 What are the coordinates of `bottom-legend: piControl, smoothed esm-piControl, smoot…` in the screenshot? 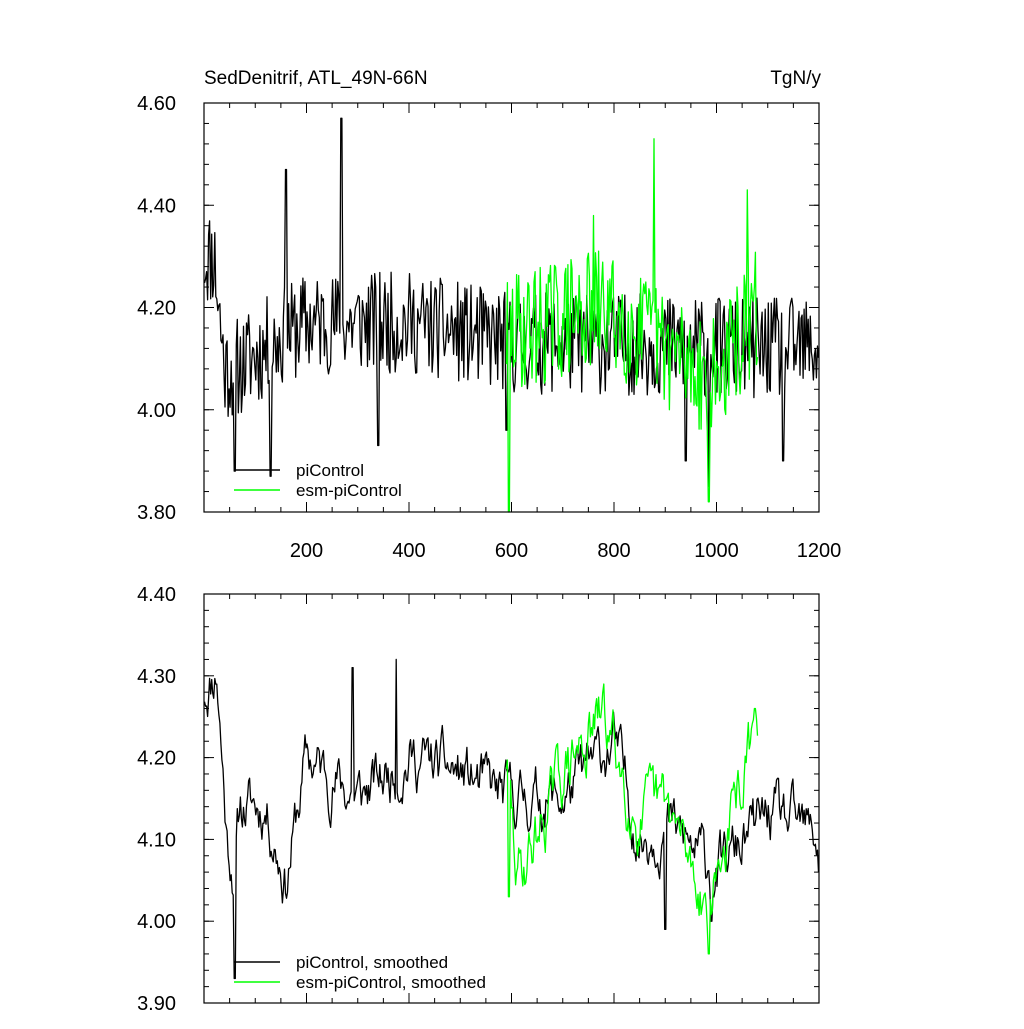 It's located at (360, 972).